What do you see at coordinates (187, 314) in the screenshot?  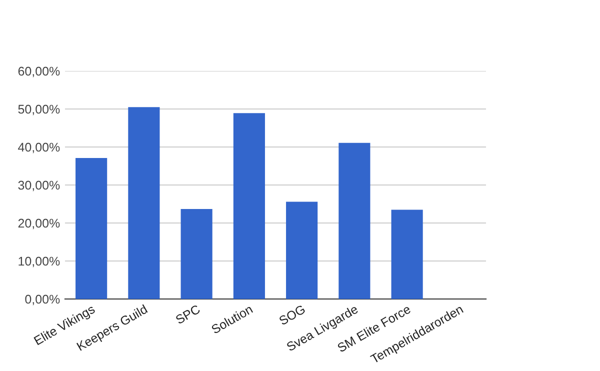 I see `x-tick-label: SPC` at bounding box center [187, 314].